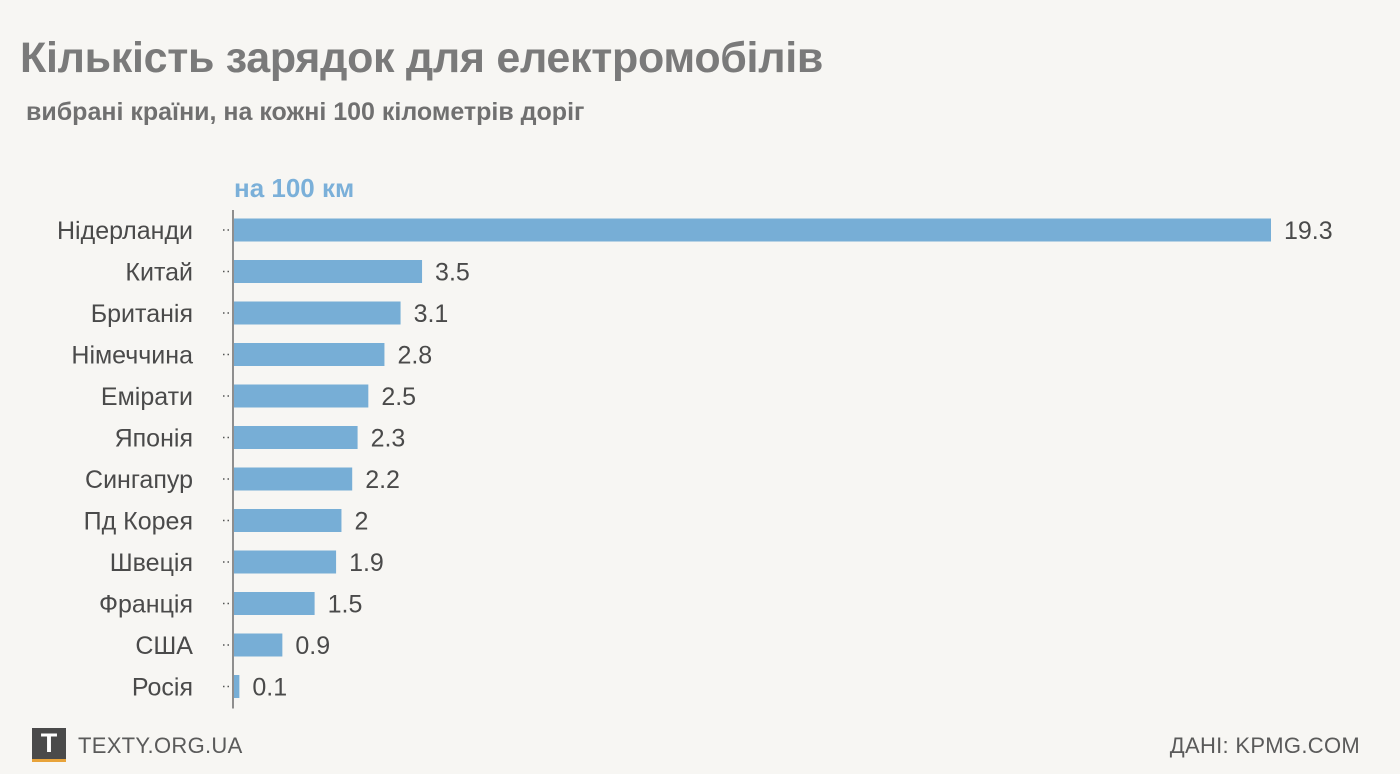  Describe the element at coordinates (125, 231) in the screenshot. I see `category-label: Нідерланди` at that location.